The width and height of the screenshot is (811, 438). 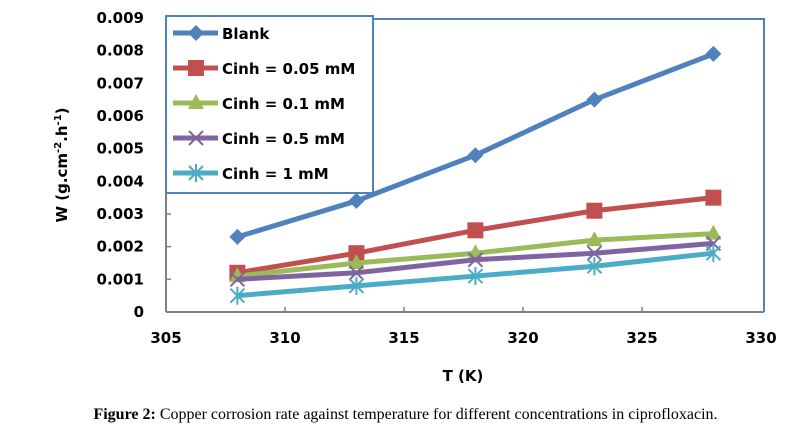 What do you see at coordinates (760, 338) in the screenshot?
I see `x-tick-label: 330` at bounding box center [760, 338].